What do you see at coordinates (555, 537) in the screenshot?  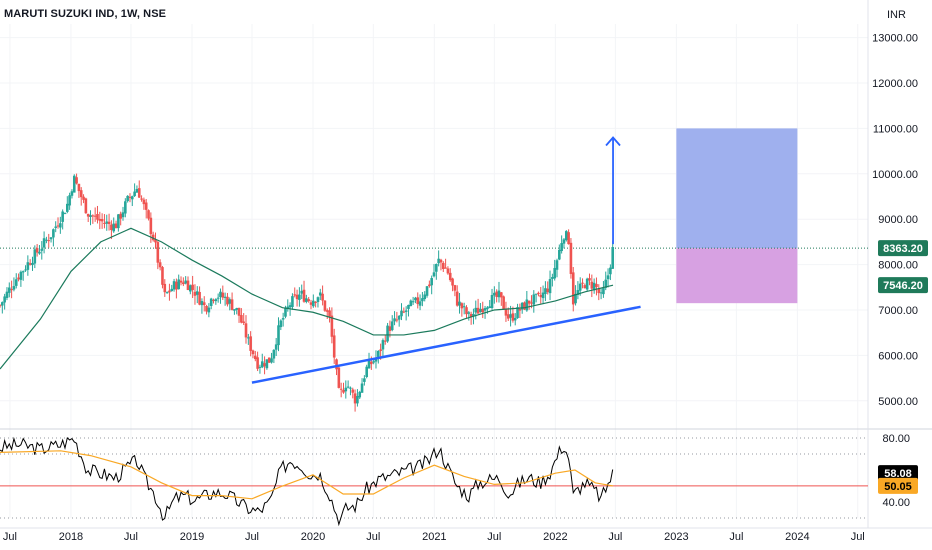 I see `time-tick-label: 2022` at bounding box center [555, 537].